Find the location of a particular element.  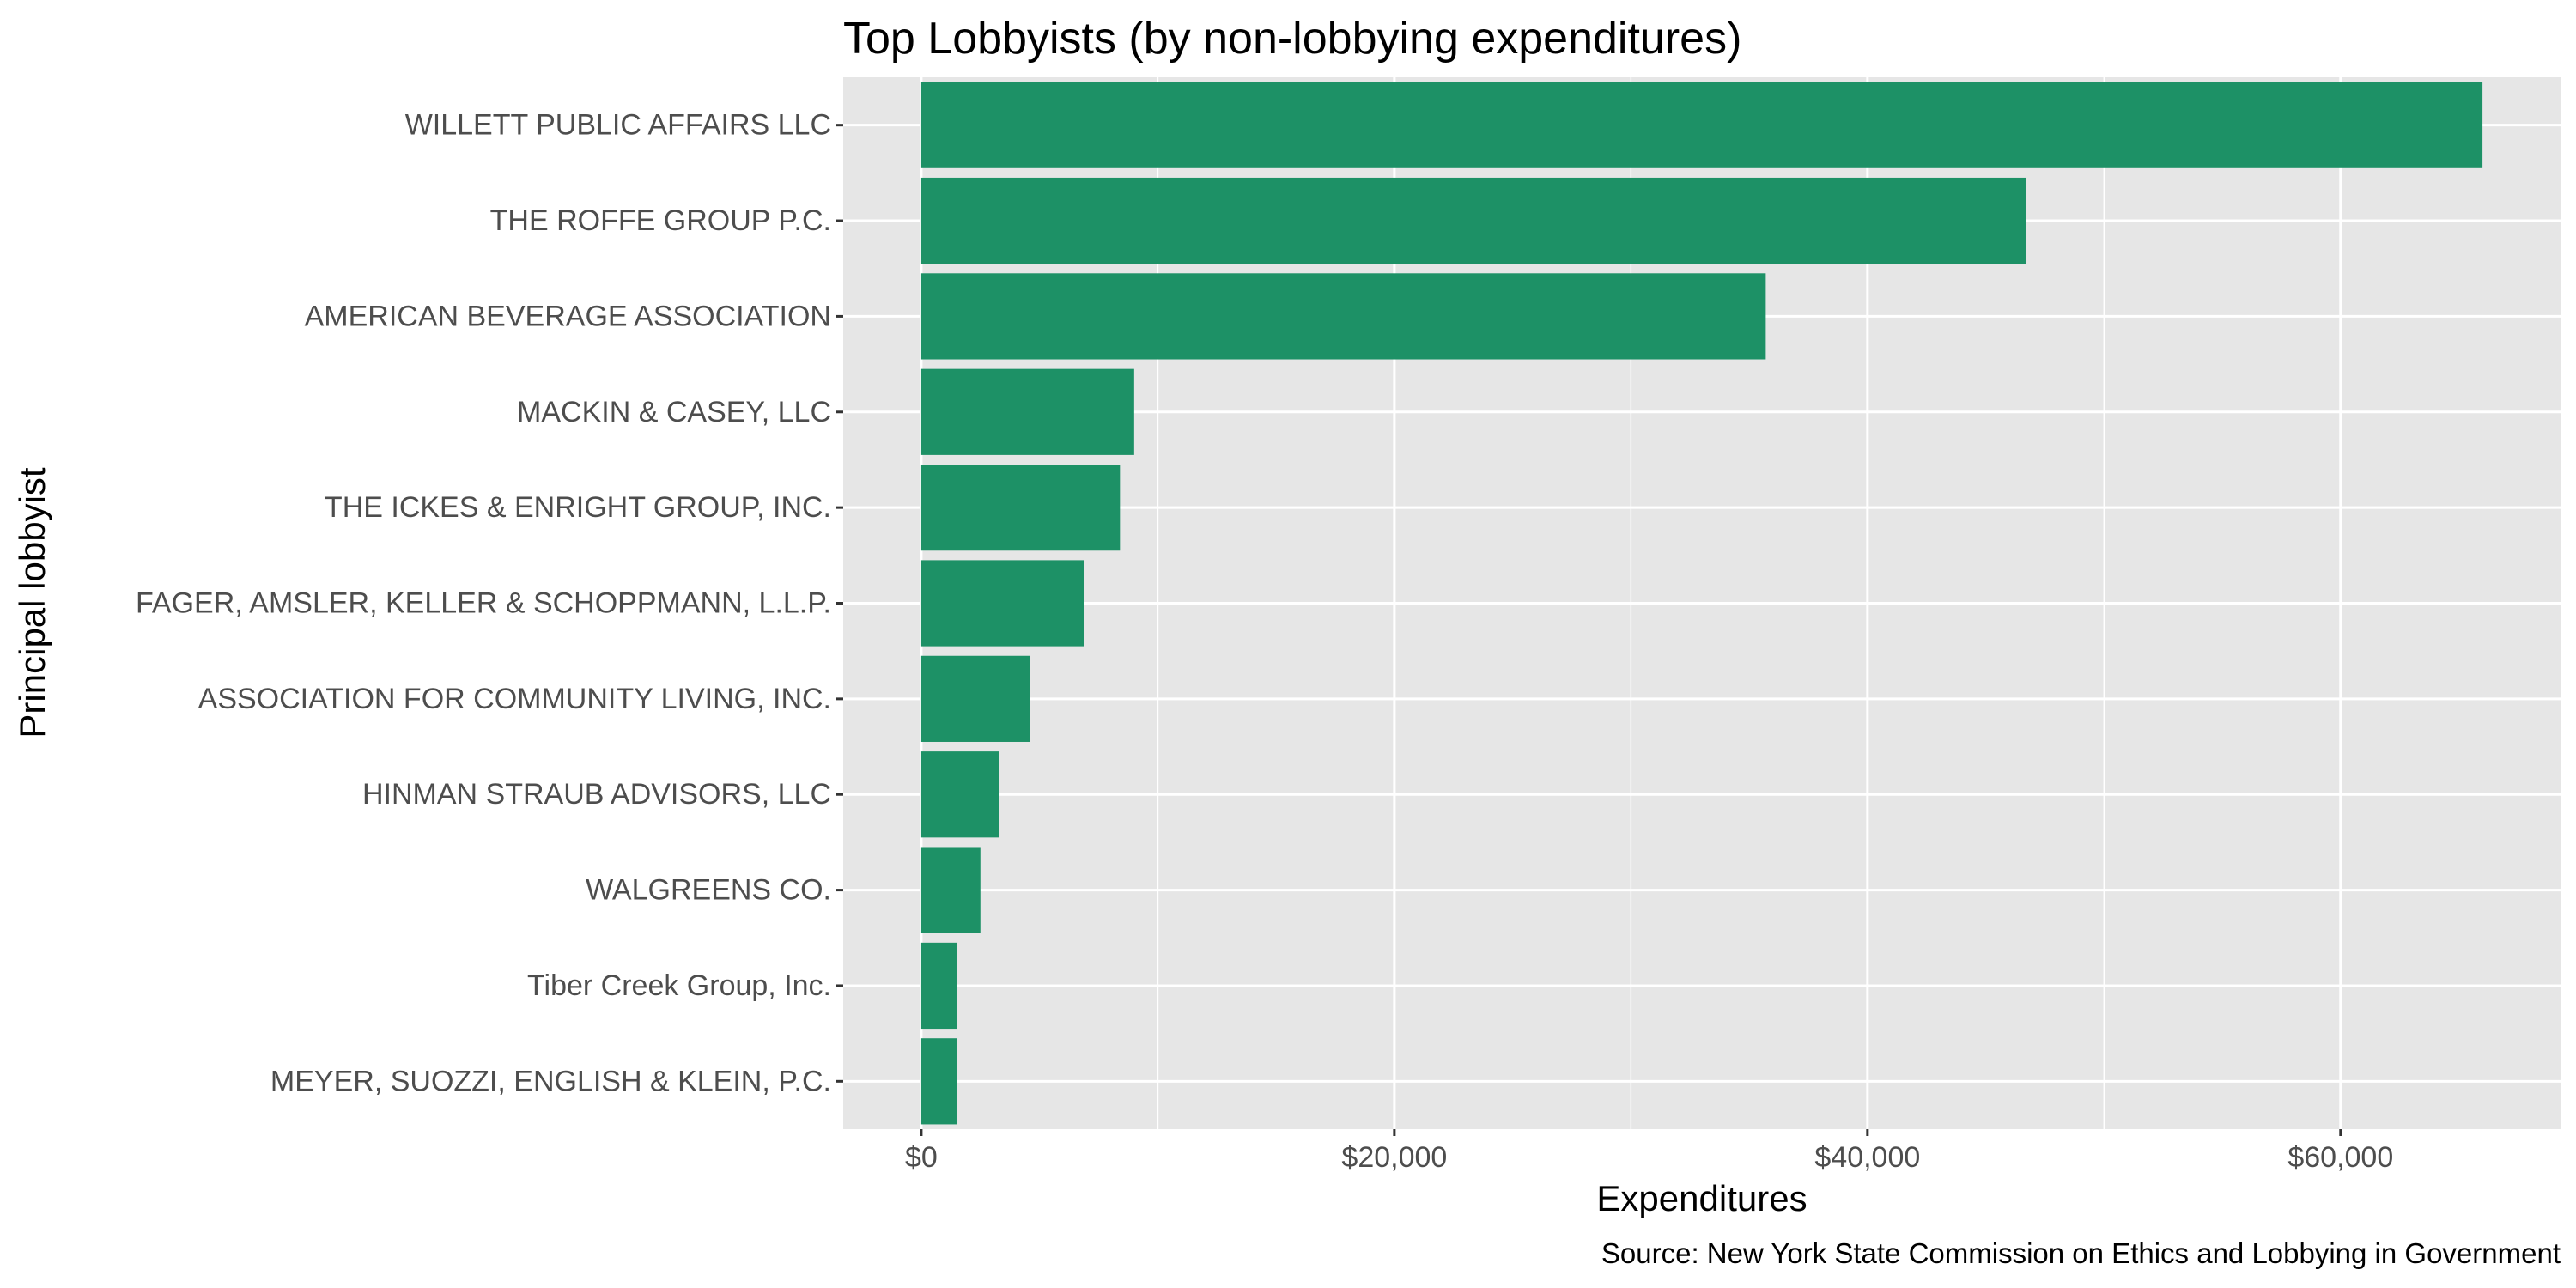

y-axis-title: Principal lobbyist is located at coordinates (32, 602).